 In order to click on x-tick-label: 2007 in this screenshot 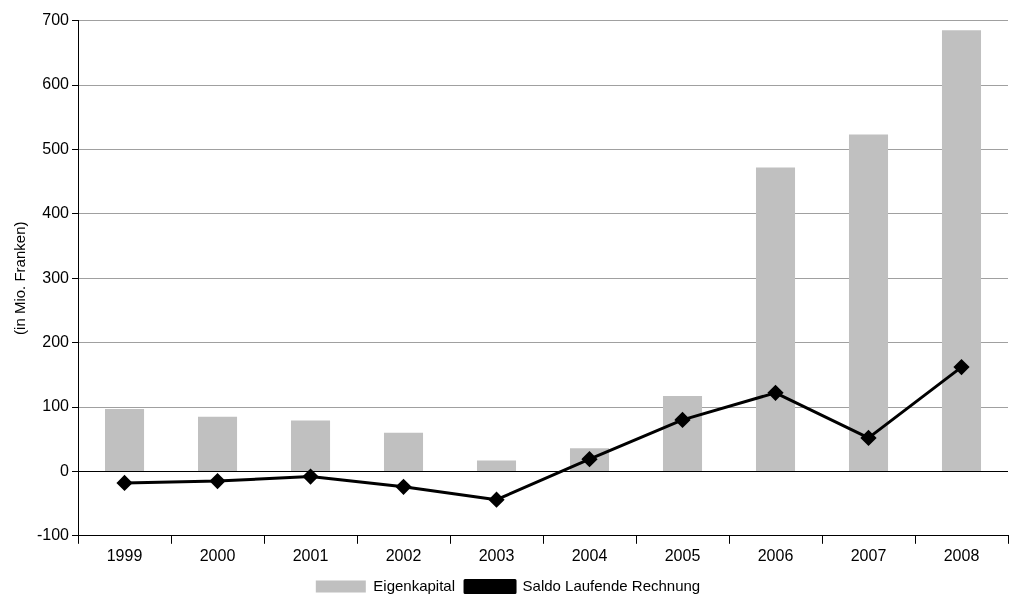, I will do `click(868, 555)`.